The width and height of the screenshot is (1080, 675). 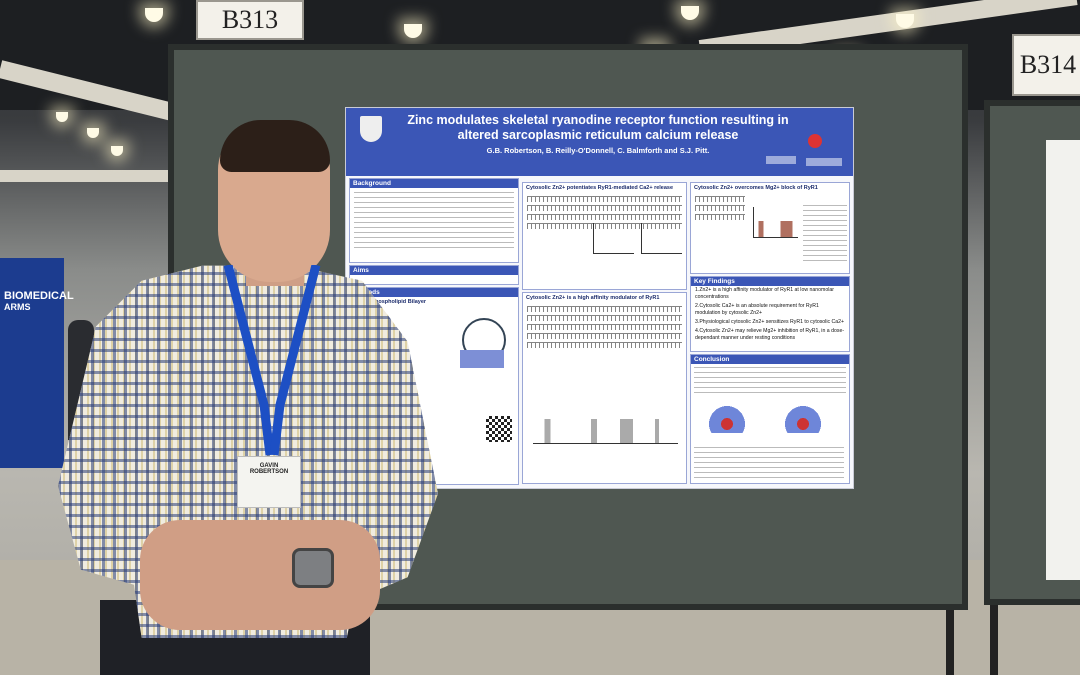 What do you see at coordinates (727, 418) in the screenshot?
I see `channel-schematic-resting` at bounding box center [727, 418].